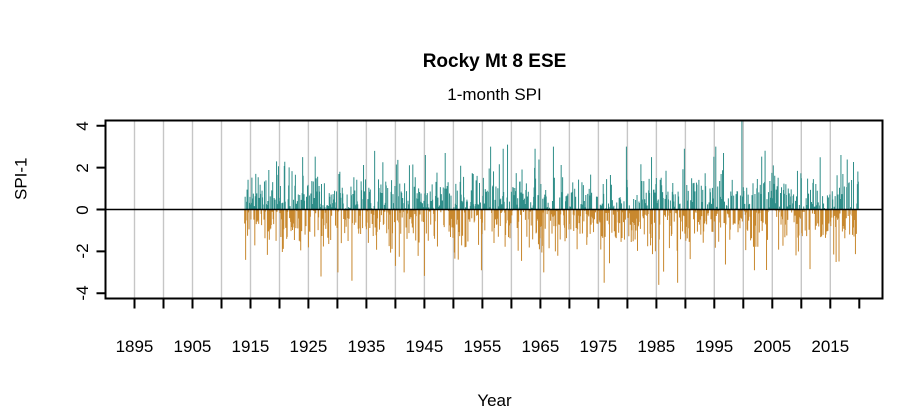 The height and width of the screenshot is (420, 900). Describe the element at coordinates (82, 209) in the screenshot. I see `y-tick-label: 0` at that location.